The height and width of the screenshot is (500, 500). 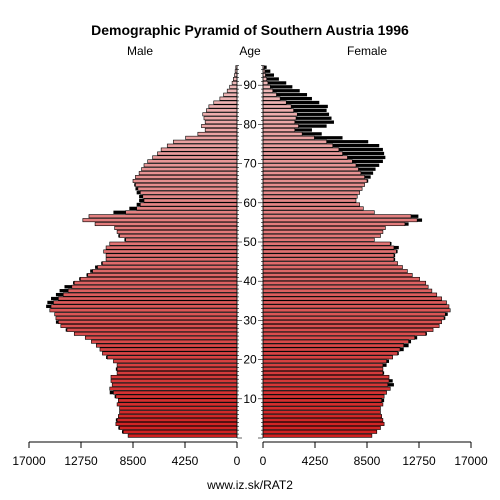 What do you see at coordinates (471, 461) in the screenshot?
I see `female-x-tick-label-0: 17000` at bounding box center [471, 461].